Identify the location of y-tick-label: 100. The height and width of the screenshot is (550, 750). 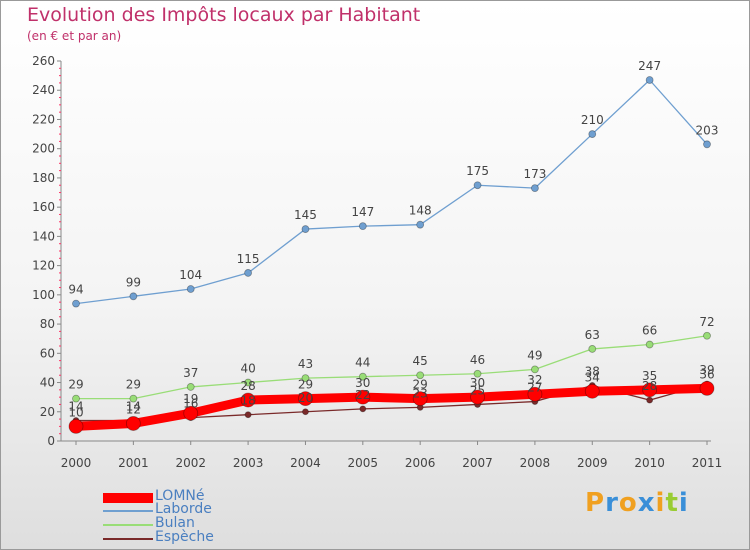
(43, 295).